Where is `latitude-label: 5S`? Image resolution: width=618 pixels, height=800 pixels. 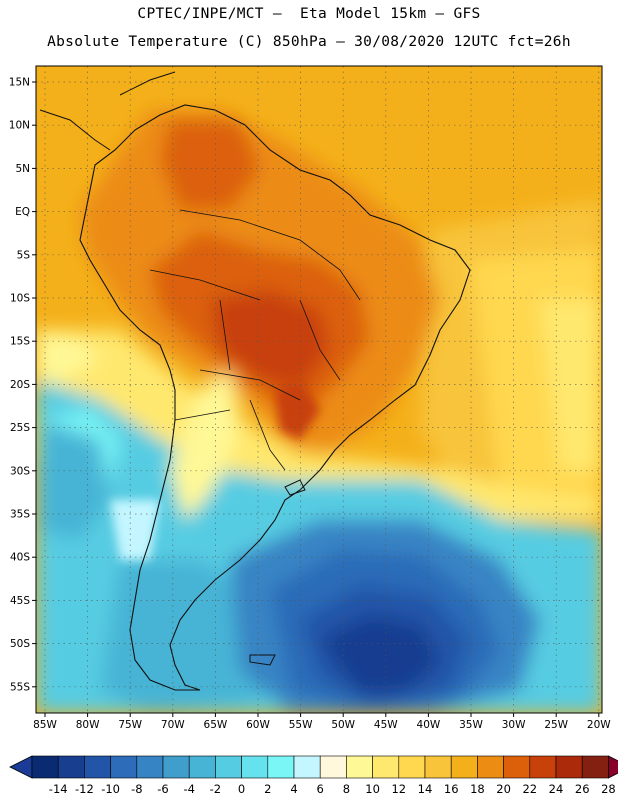
latitude-label: 5S is located at coordinates (24, 255).